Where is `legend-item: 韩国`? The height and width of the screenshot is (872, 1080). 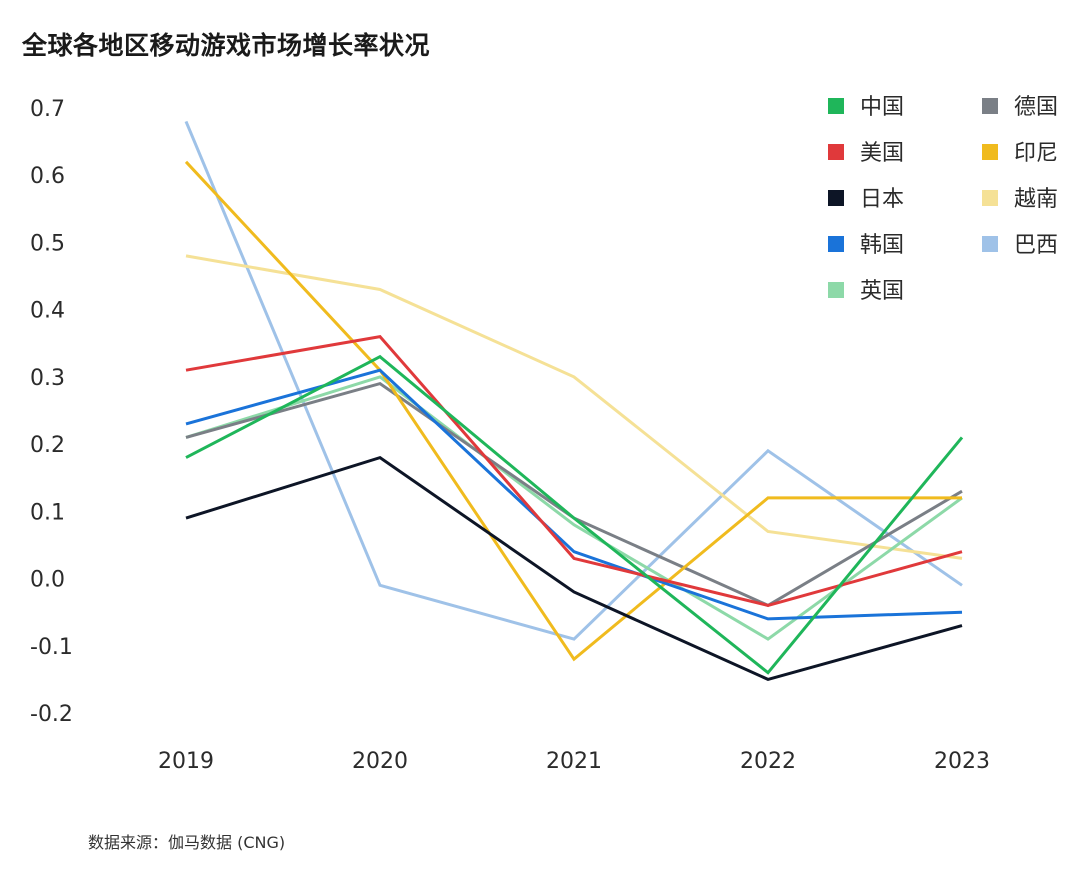
legend-item: 韩国 is located at coordinates (866, 245).